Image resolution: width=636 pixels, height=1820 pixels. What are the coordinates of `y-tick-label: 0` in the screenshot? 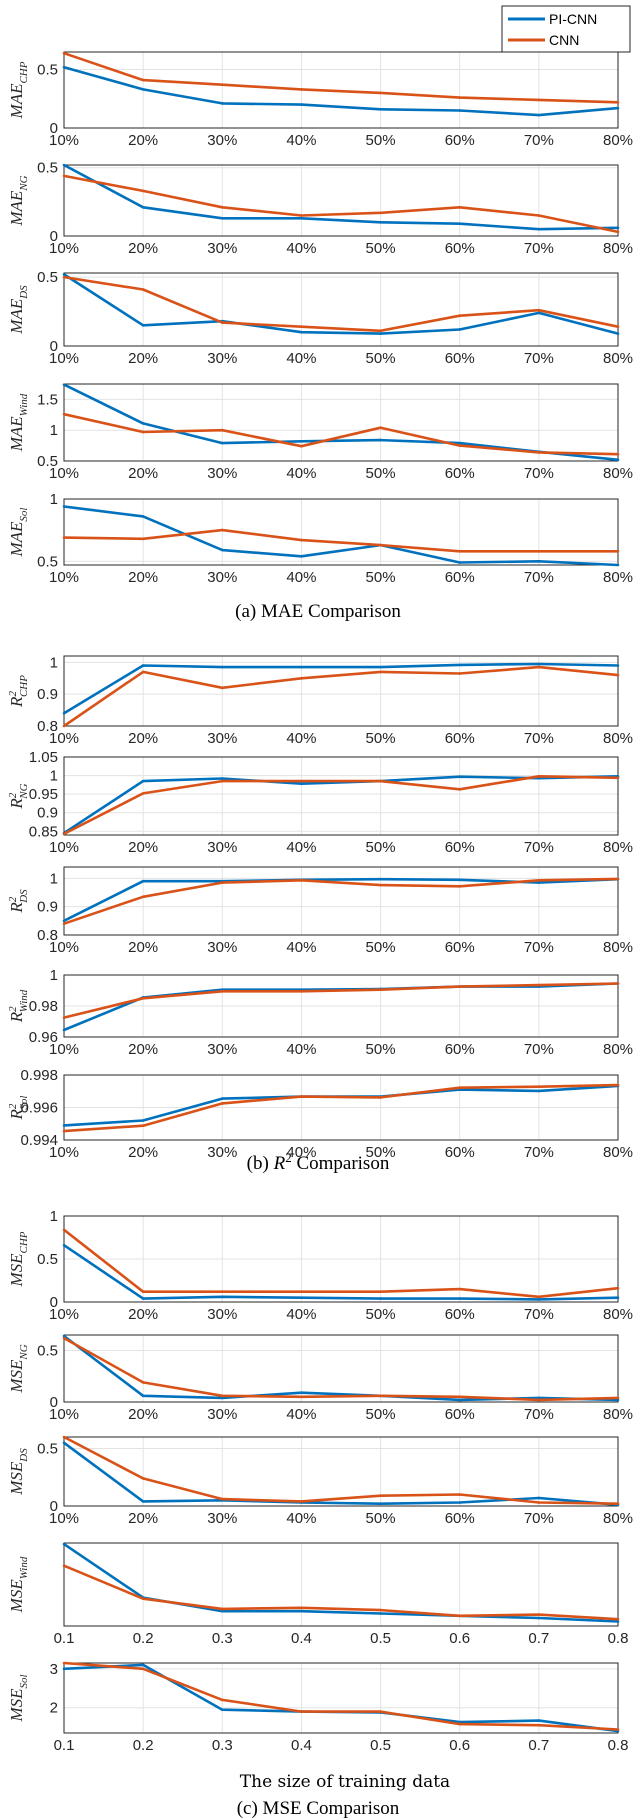 It's located at (54, 1506).